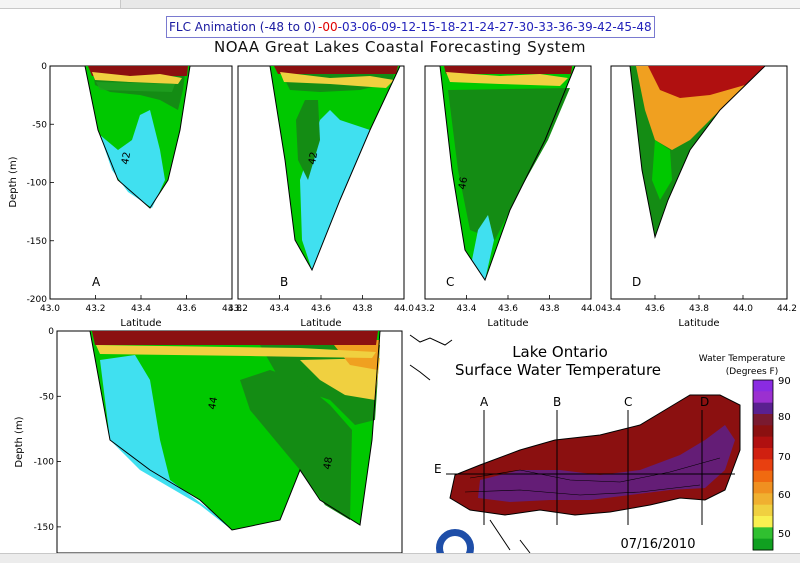 The width and height of the screenshot is (800, 563). I want to click on animation-frame-link: 21, so click(467, 27).